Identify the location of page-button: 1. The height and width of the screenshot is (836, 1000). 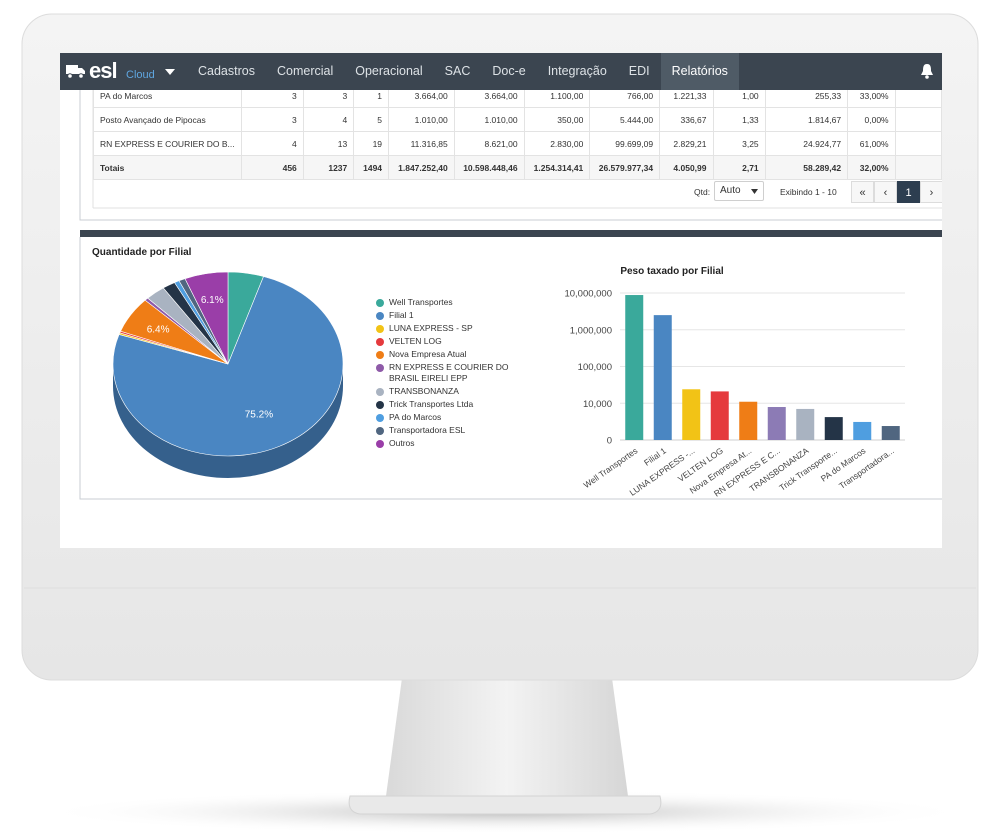
(908, 192).